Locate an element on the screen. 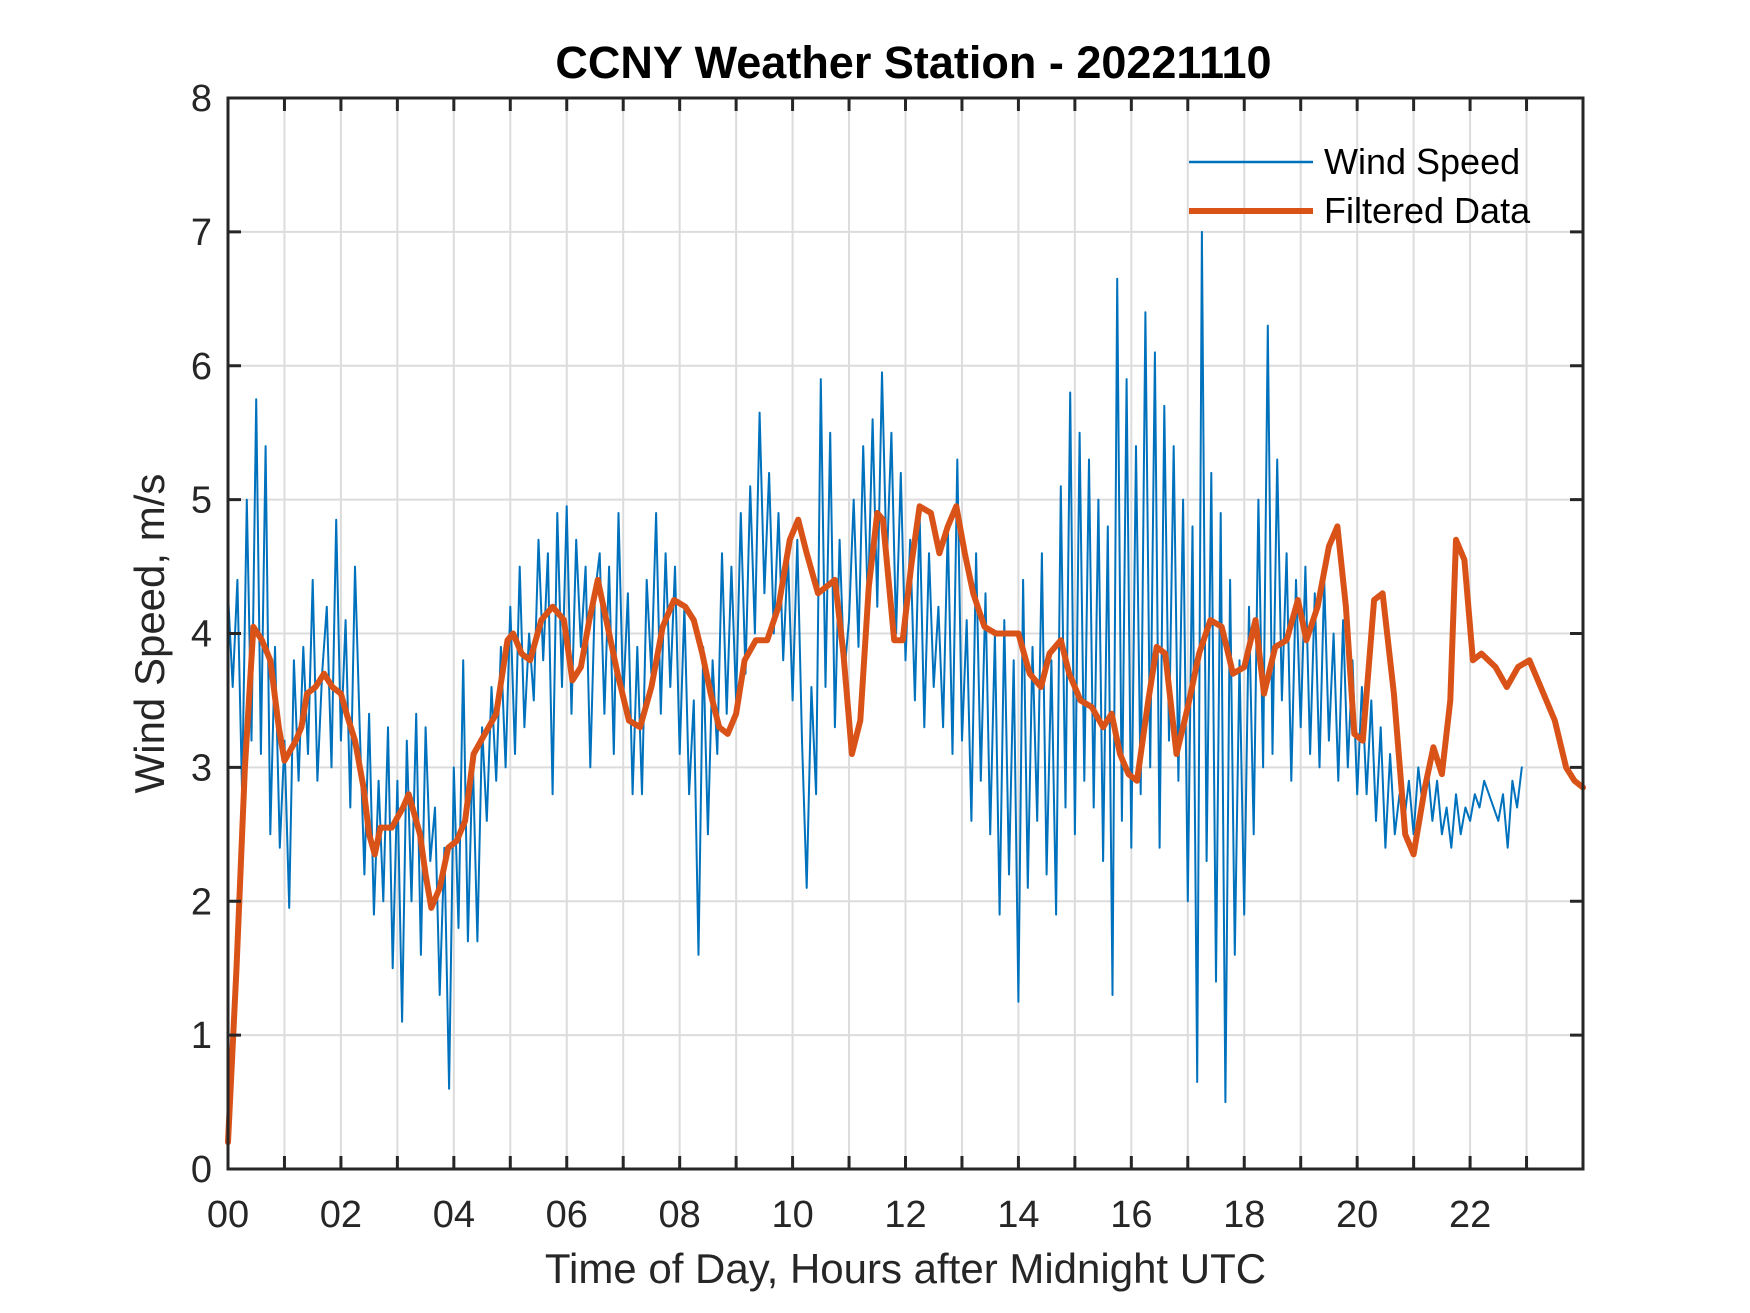 The width and height of the screenshot is (1750, 1313). x-tick-label: 12 is located at coordinates (905, 1215).